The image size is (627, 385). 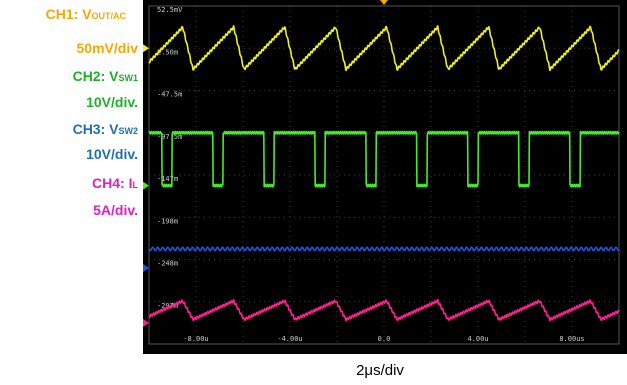 I want to click on y-tick-label: 52.5mV, so click(x=170, y=10).